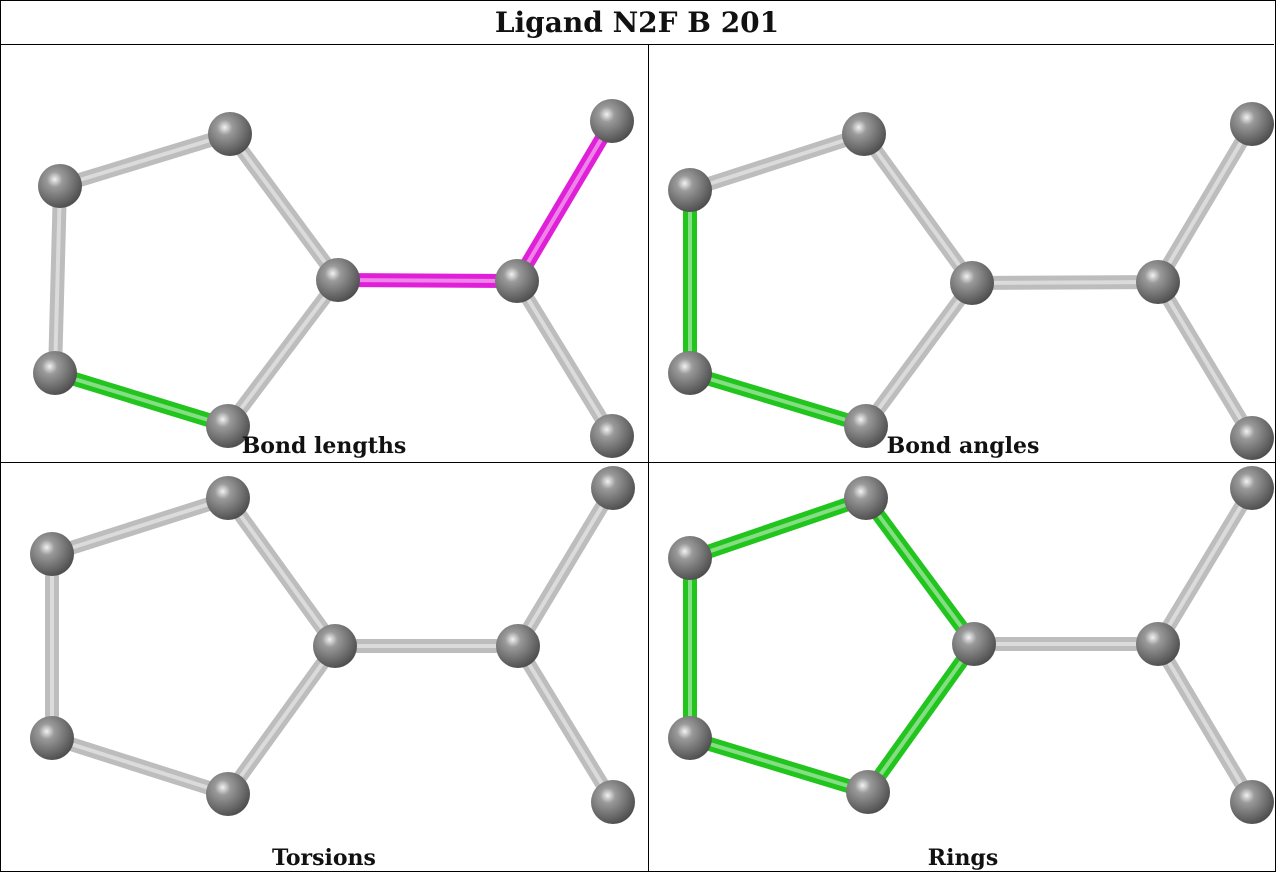 The height and width of the screenshot is (882, 1276). I want to click on caption-bond-angles: Bond angles, so click(963, 446).